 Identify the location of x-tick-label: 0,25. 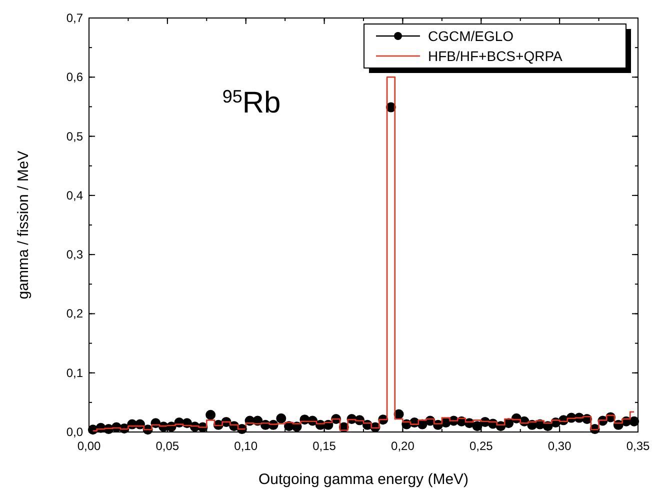
(481, 446).